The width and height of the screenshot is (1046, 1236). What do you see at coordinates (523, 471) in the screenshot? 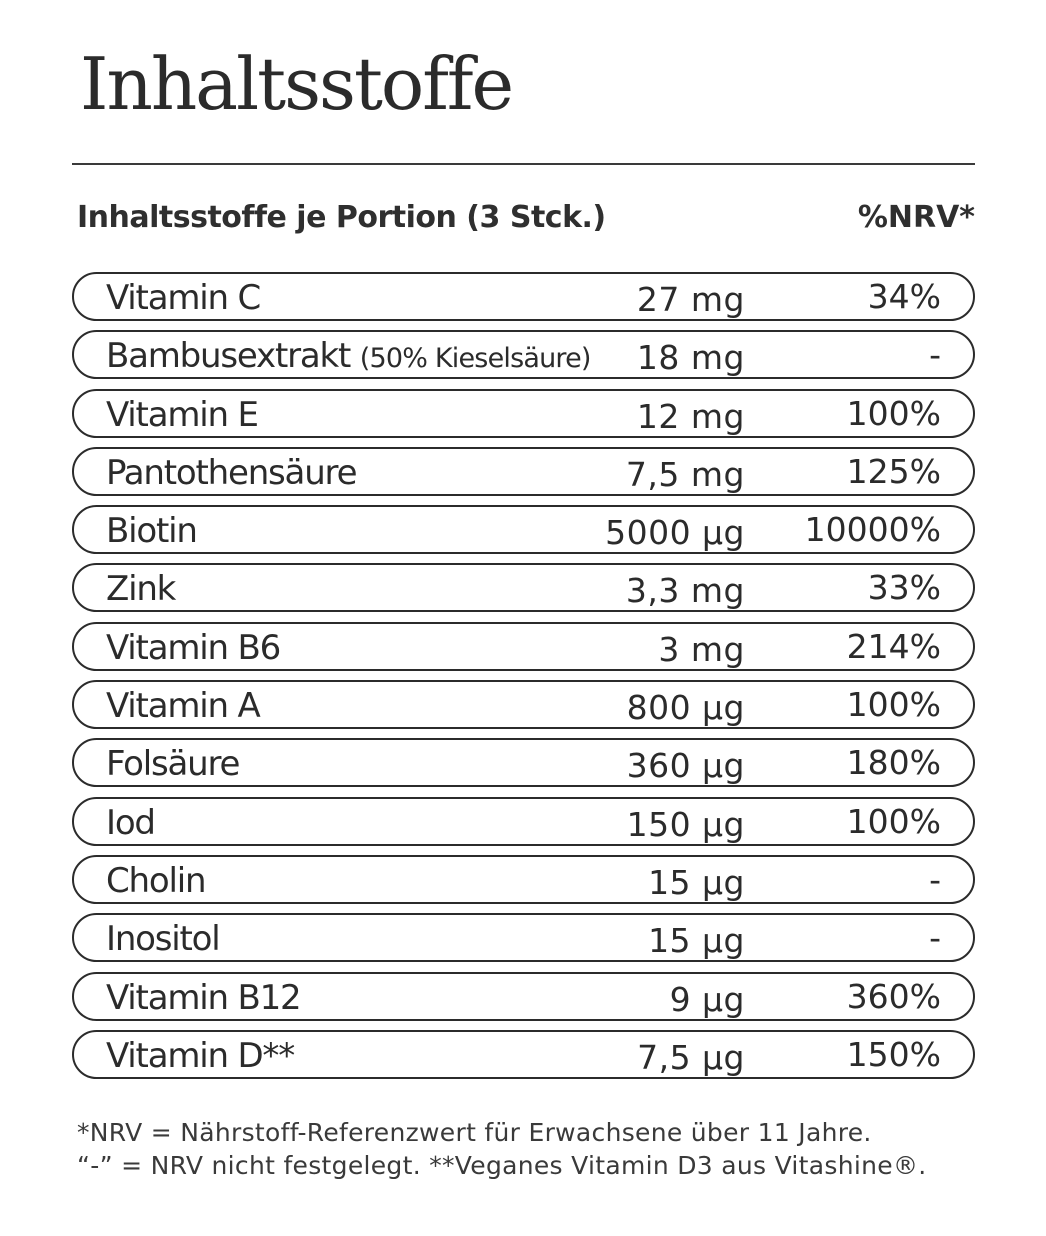
I see `ingredient-row: Pantothensäure 7,5 mg 125%` at bounding box center [523, 471].